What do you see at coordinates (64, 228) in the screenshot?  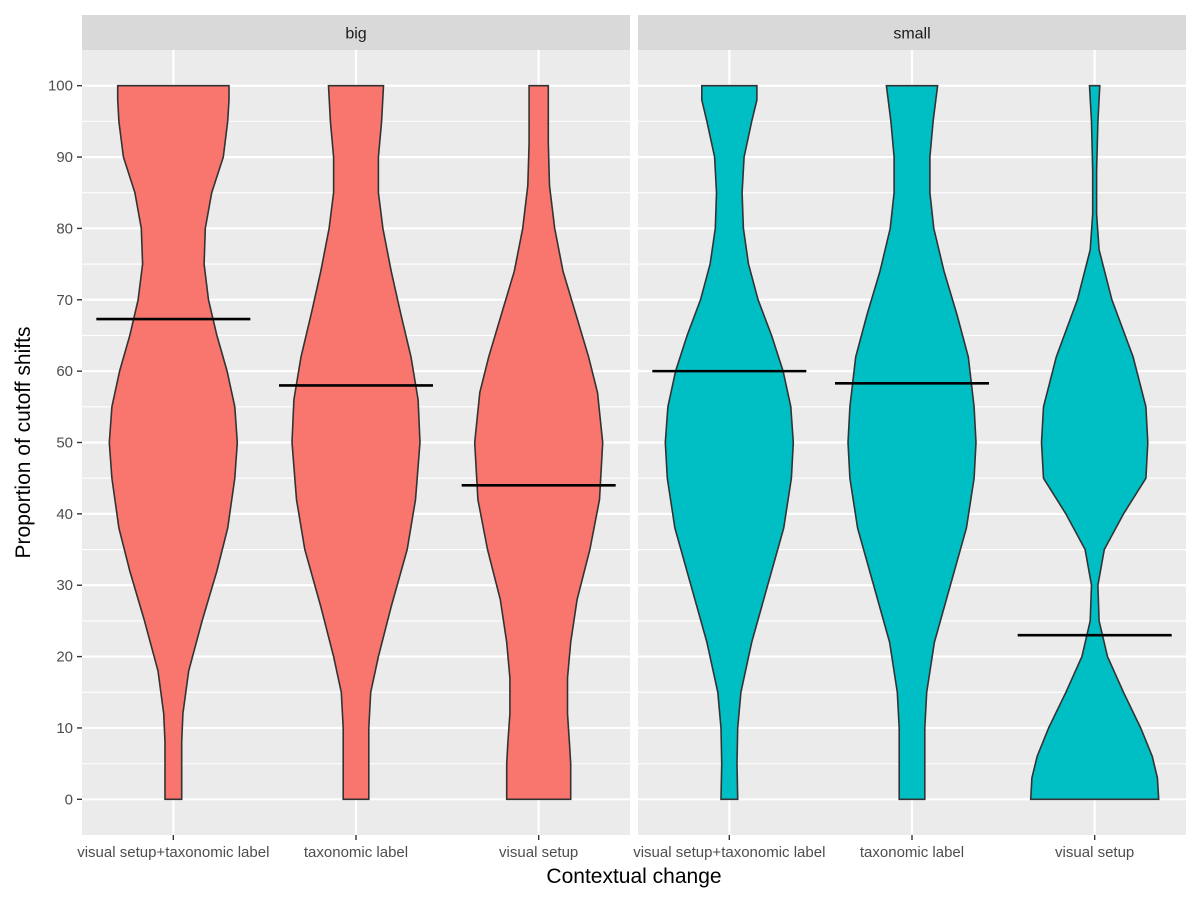 I see `y-tick-label: 80` at bounding box center [64, 228].